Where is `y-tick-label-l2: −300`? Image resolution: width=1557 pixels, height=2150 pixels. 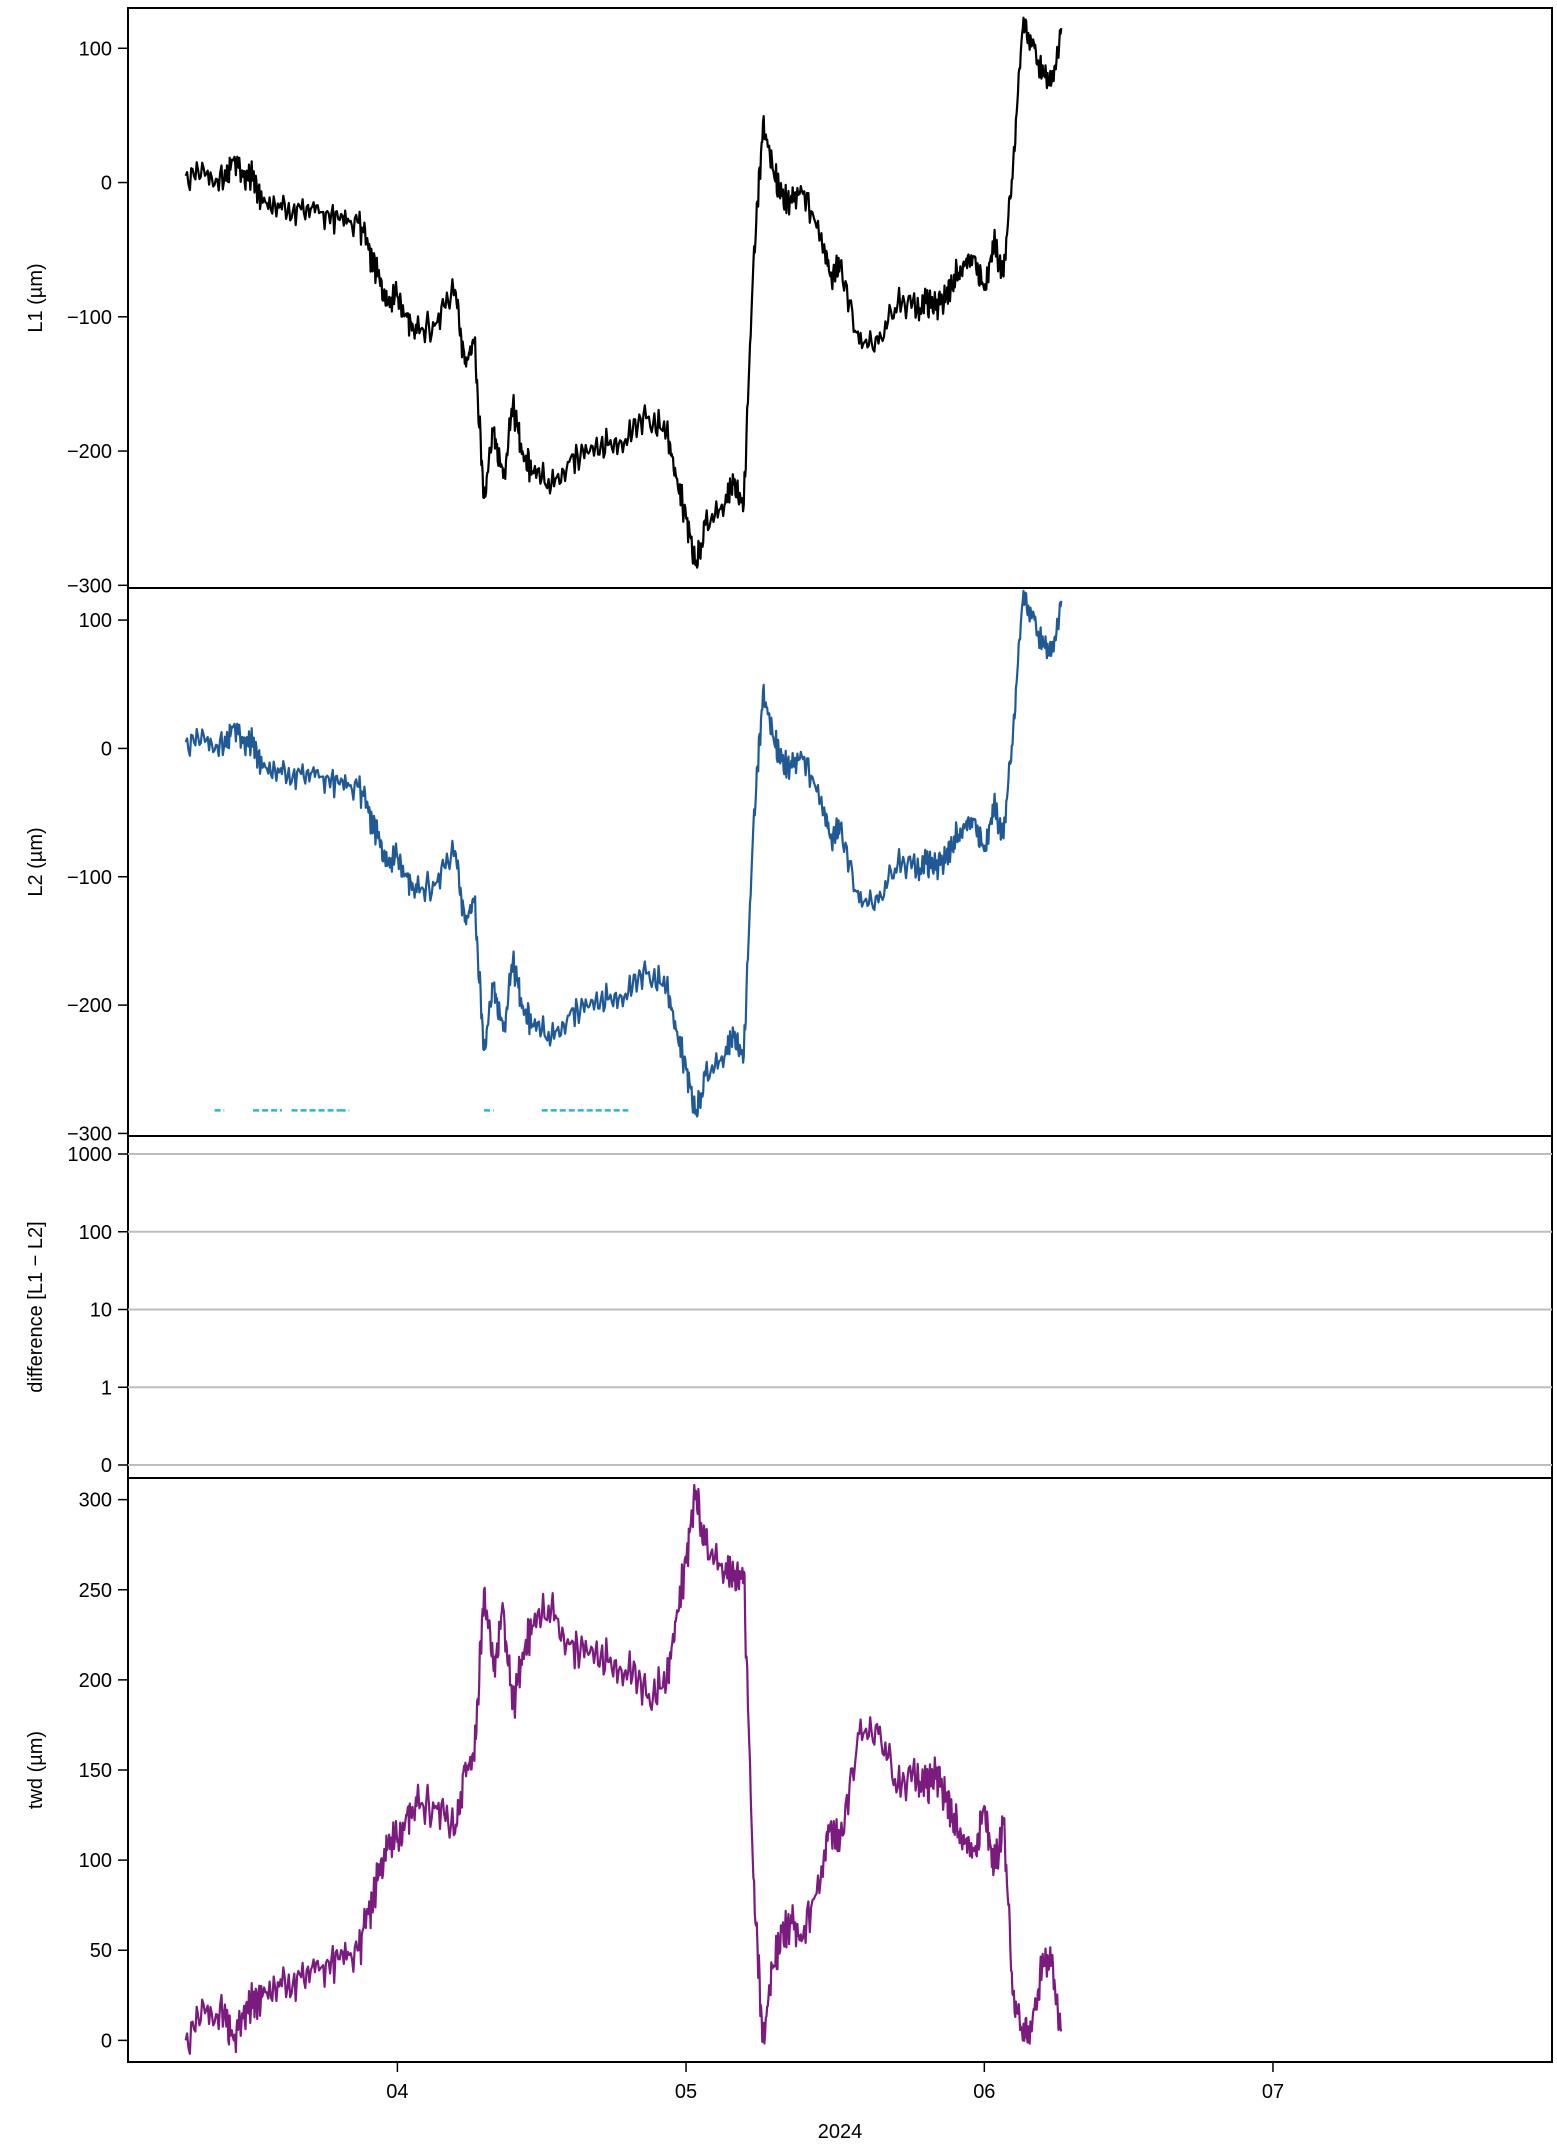
y-tick-label-l2: −300 is located at coordinates (89, 1134).